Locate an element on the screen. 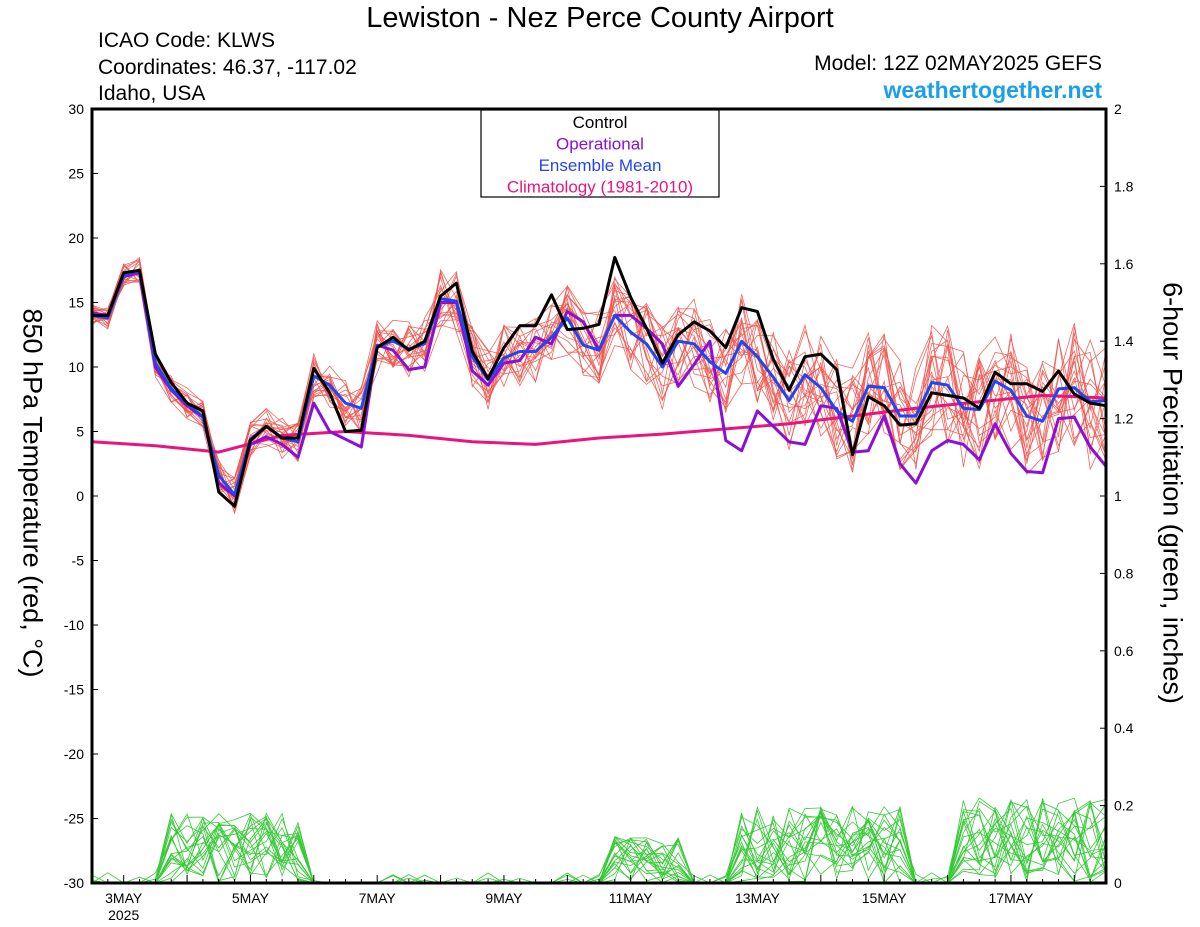 The width and height of the screenshot is (1200, 927). left-tick-label: -30 is located at coordinates (74, 883).